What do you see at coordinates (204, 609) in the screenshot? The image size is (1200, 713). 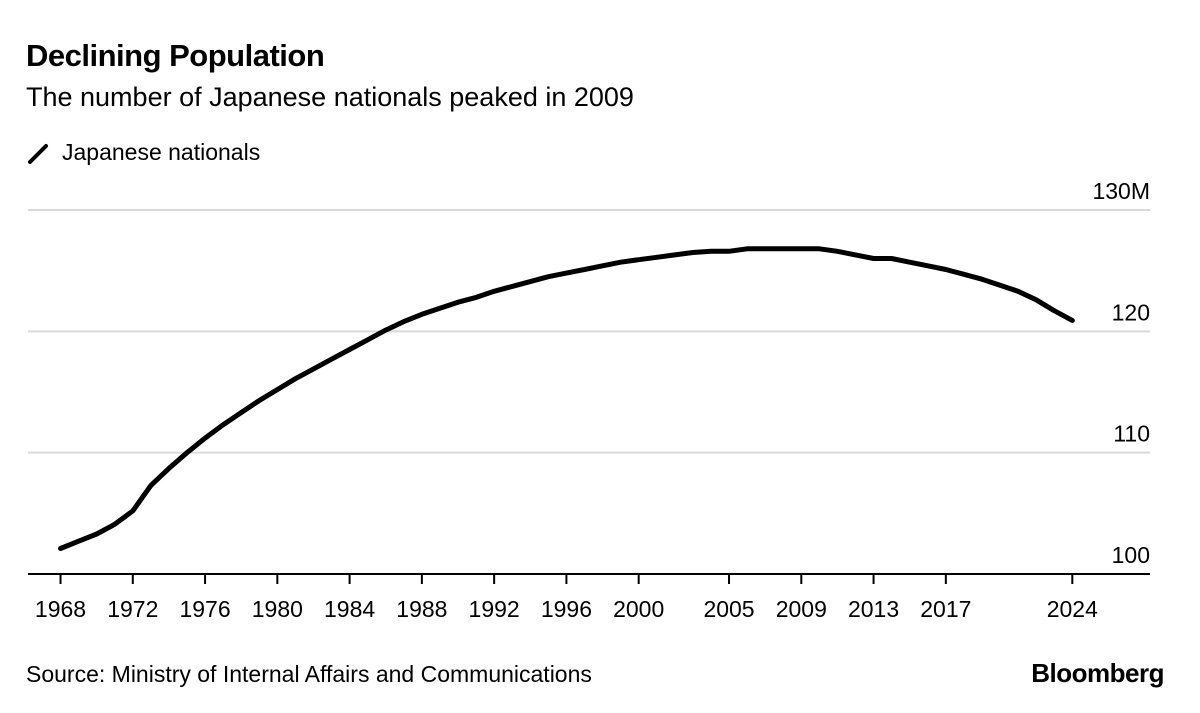 I see `x-tick-label: 1976` at bounding box center [204, 609].